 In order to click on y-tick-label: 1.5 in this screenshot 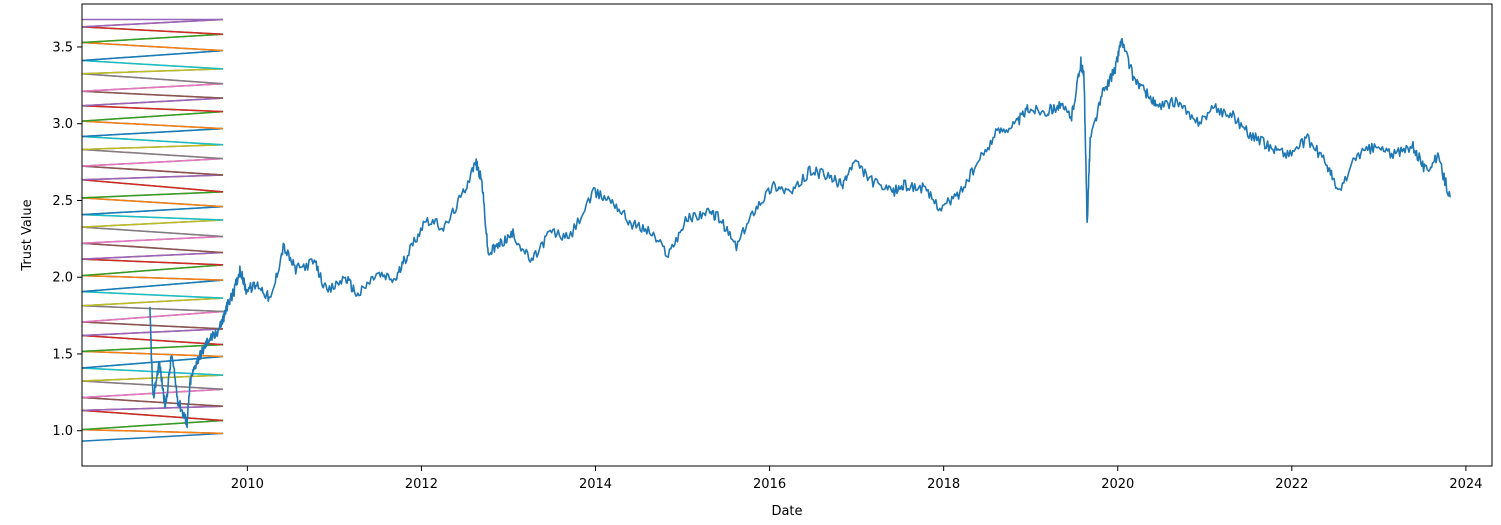, I will do `click(62, 354)`.